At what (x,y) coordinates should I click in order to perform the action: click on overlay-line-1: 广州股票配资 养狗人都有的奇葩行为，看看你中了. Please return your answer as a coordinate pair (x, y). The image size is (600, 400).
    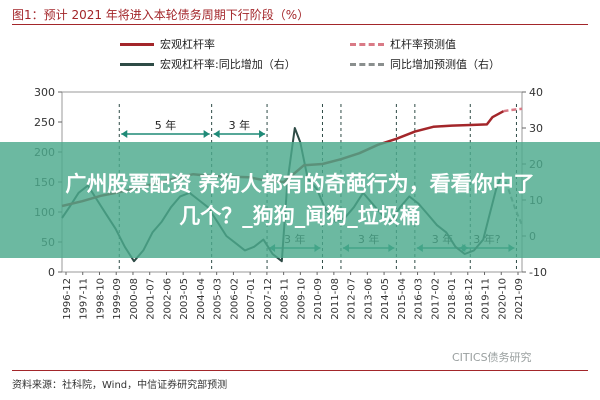
    Looking at the image, I should click on (300, 184).